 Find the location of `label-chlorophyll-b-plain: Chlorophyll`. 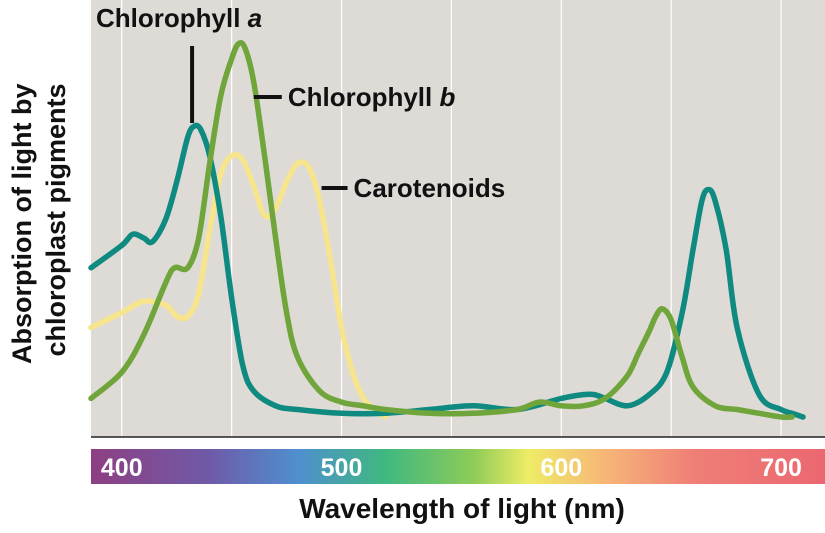

label-chlorophyll-b-plain: Chlorophyll is located at coordinates (364, 97).